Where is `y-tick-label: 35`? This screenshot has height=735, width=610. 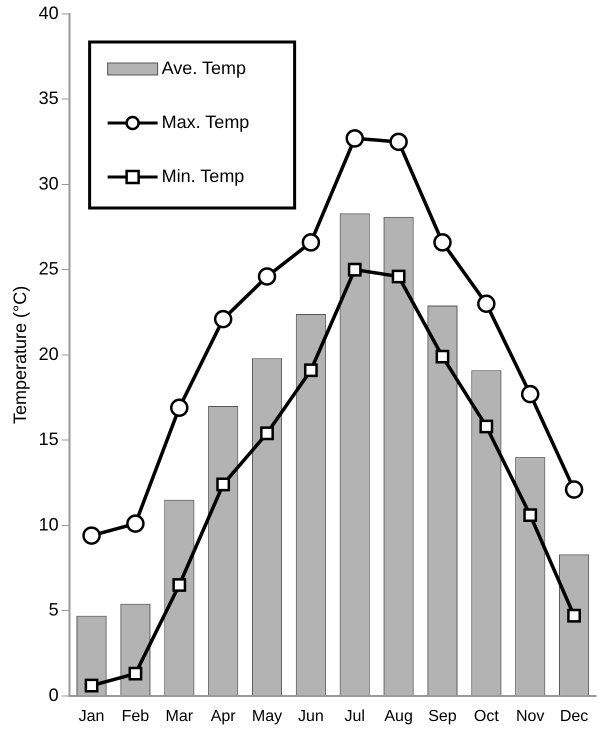 y-tick-label: 35 is located at coordinates (48, 98).